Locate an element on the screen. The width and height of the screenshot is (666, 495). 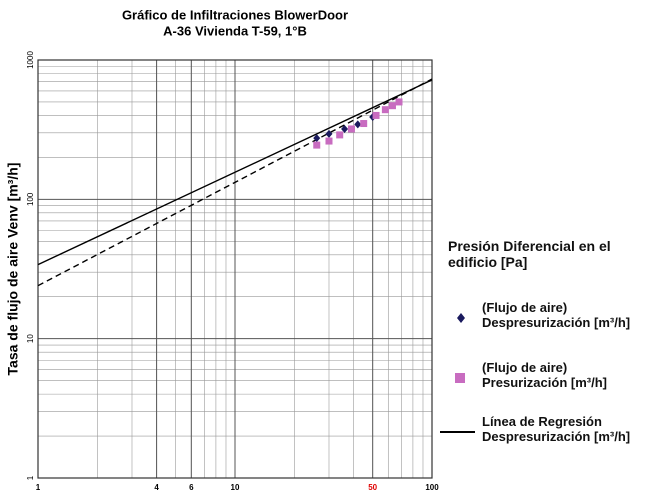
chart-subtitle: A-36 Vivienda T-59, 1°B is located at coordinates (235, 30).